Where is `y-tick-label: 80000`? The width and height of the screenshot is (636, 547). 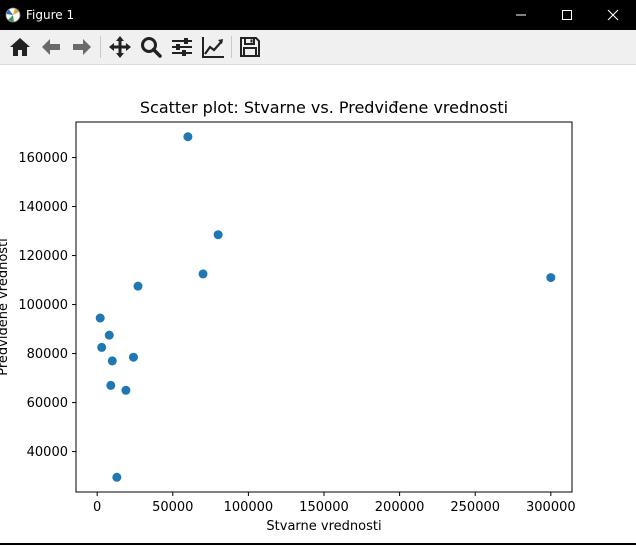 y-tick-label: 80000 is located at coordinates (47, 354).